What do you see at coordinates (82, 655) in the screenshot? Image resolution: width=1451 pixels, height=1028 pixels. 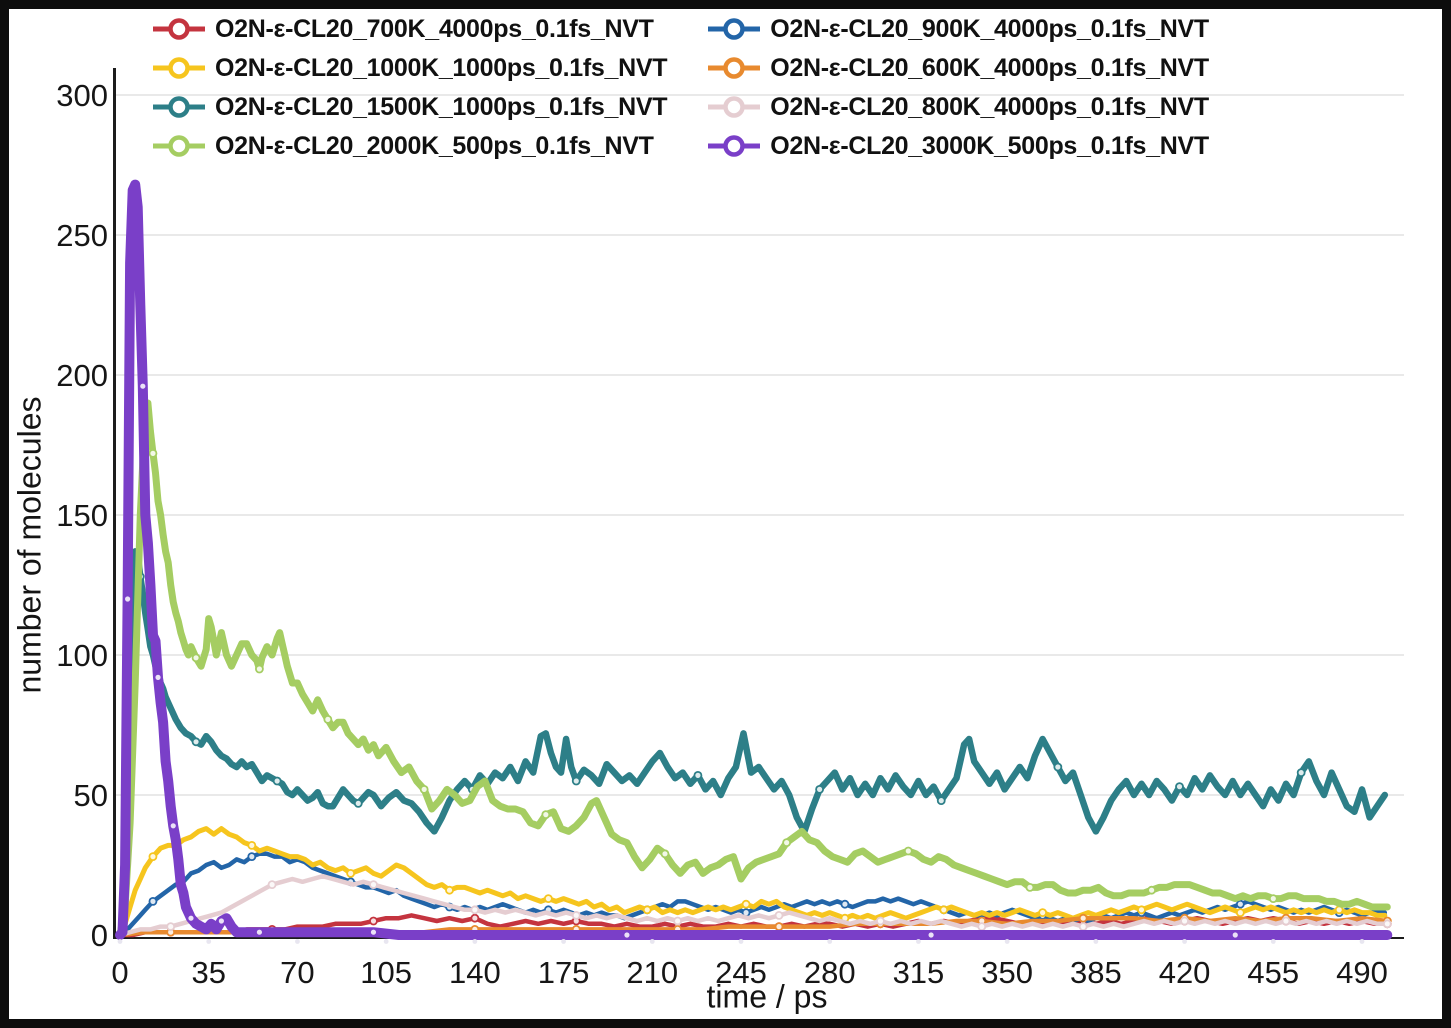 I see `y-tick-label: 100` at bounding box center [82, 655].